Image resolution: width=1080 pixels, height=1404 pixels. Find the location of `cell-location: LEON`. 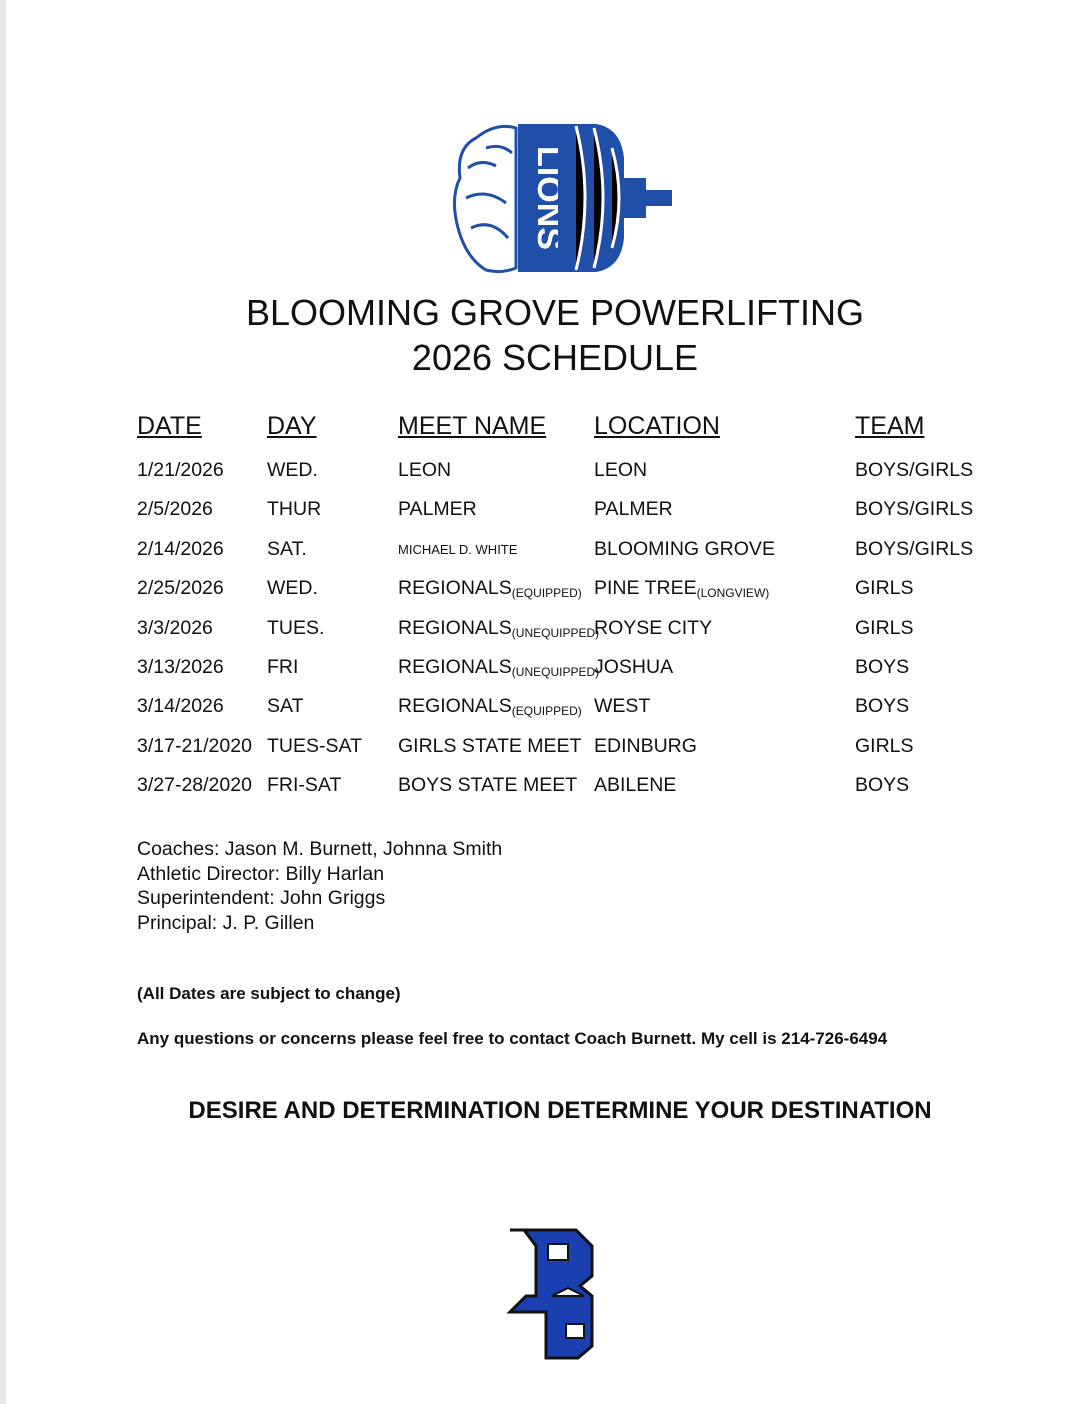

cell-location: LEON is located at coordinates (620, 470).